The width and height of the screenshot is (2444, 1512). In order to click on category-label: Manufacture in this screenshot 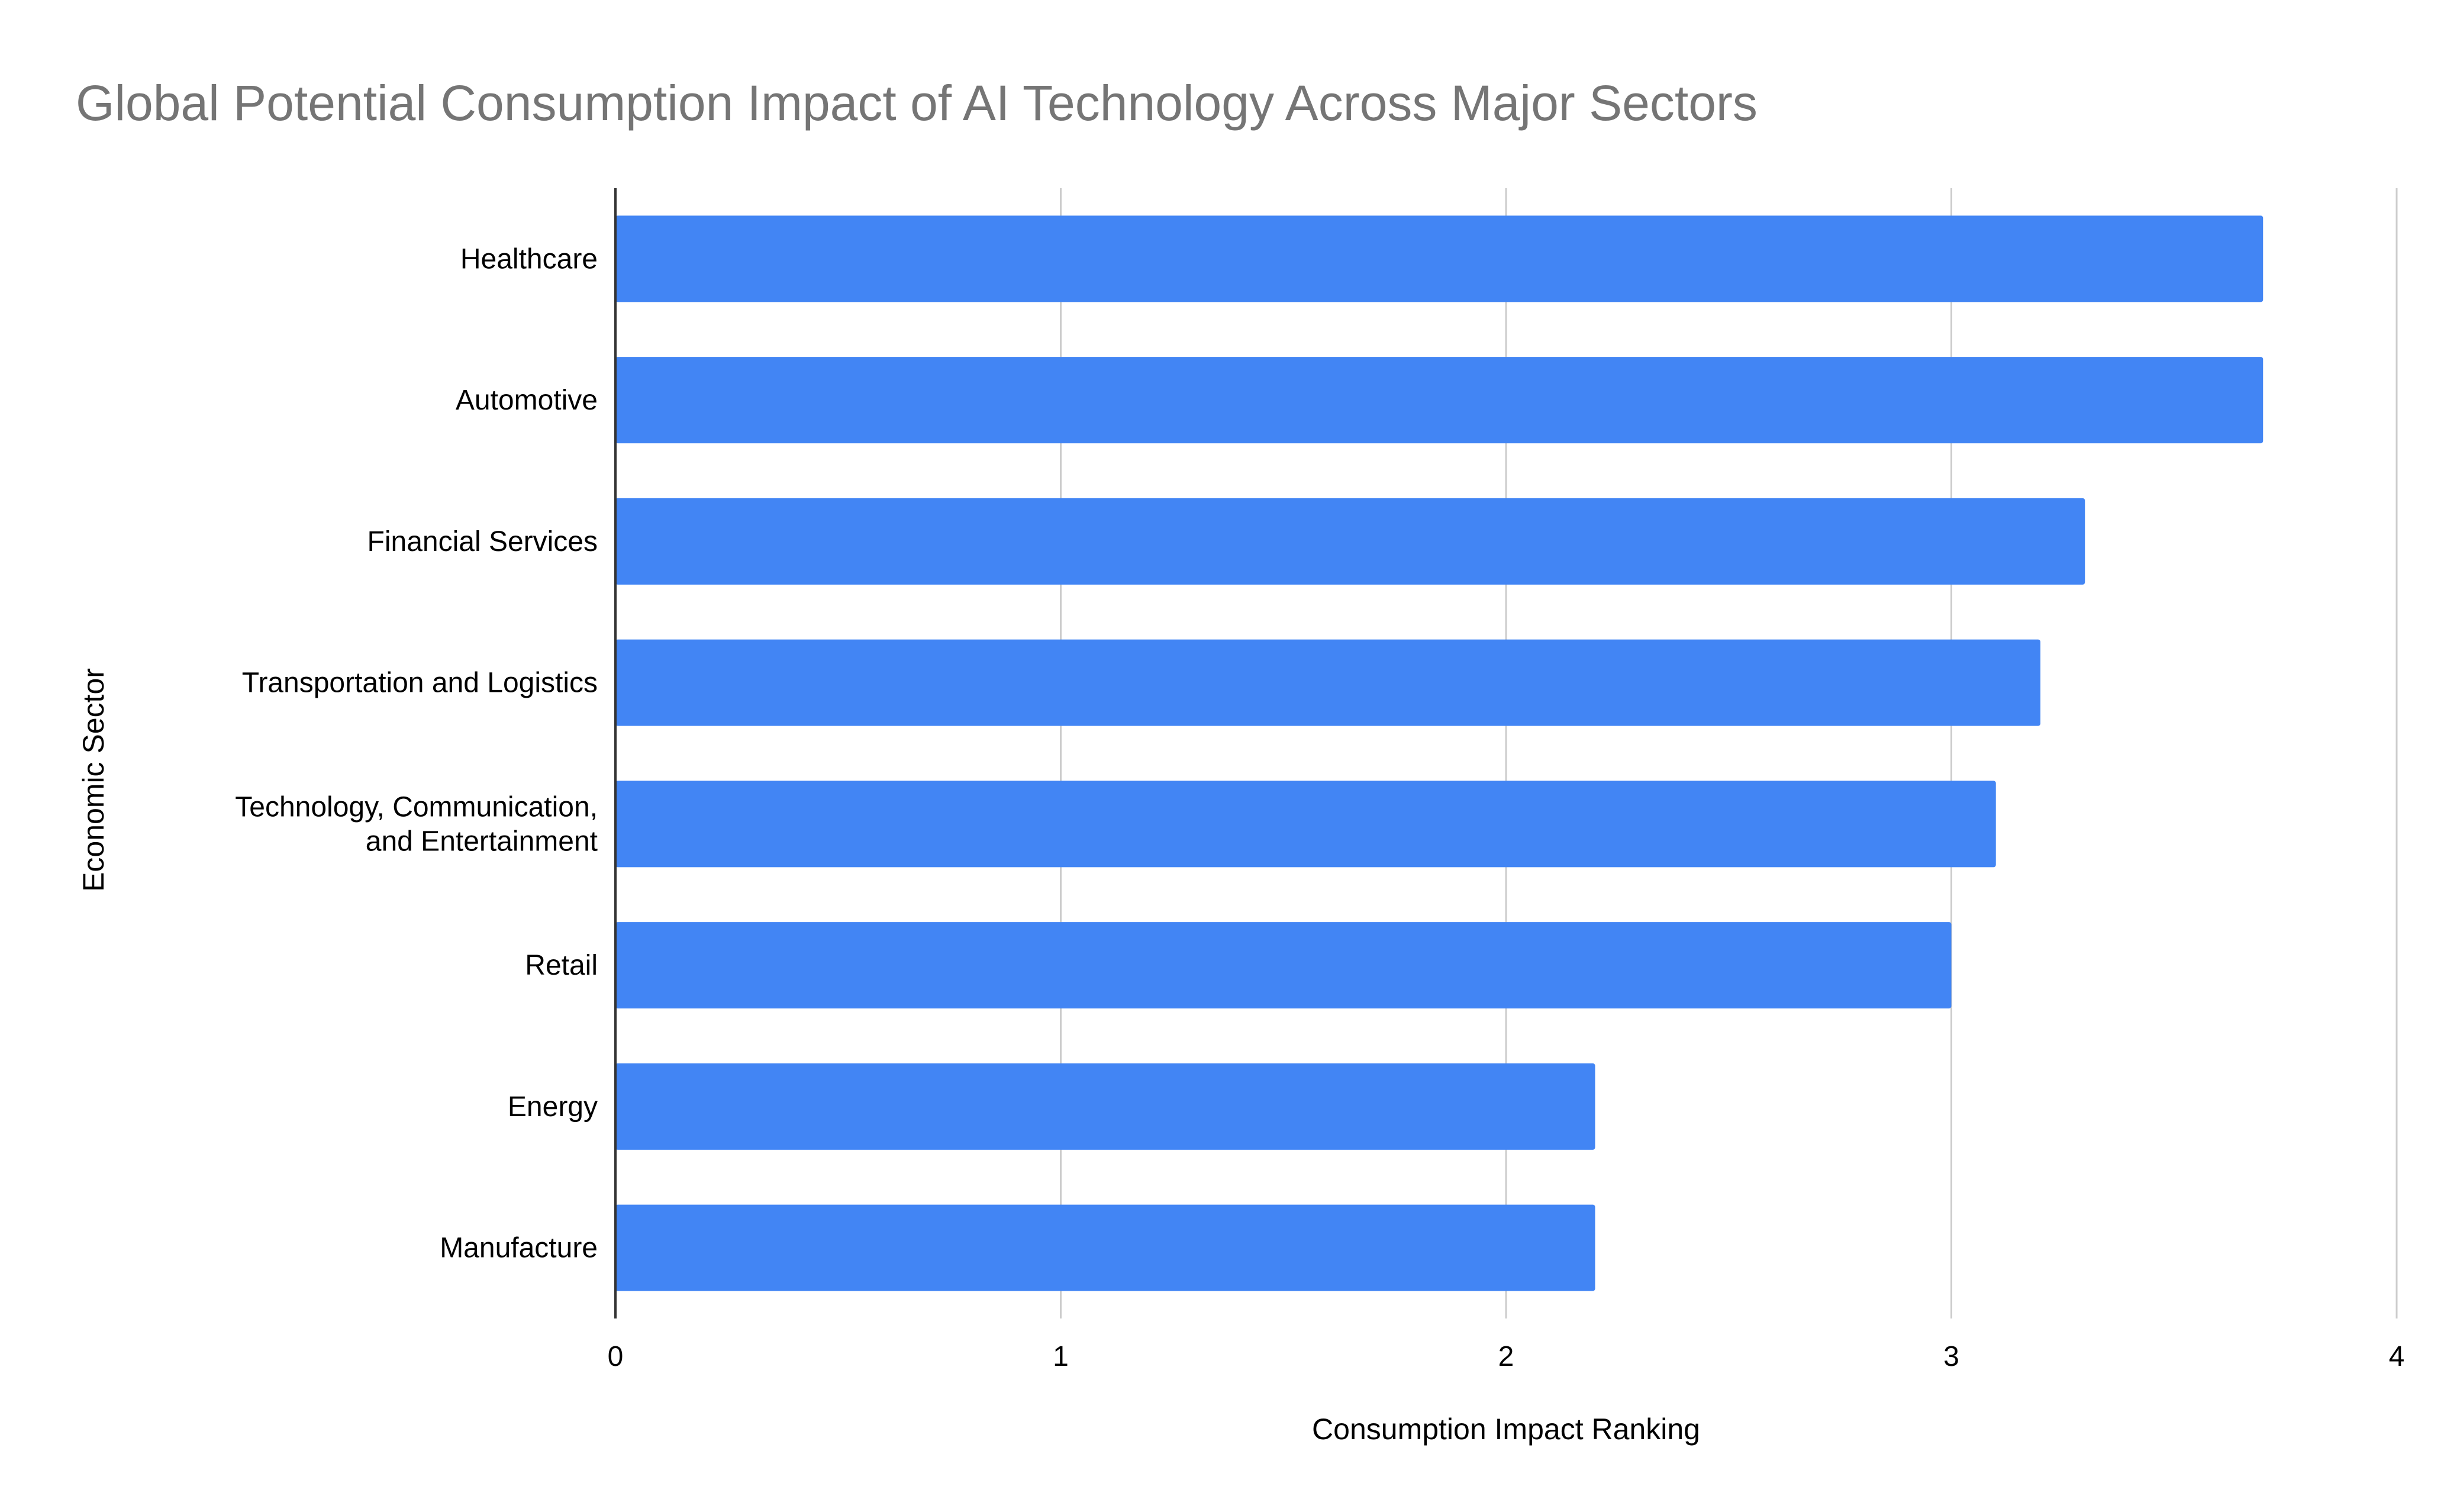, I will do `click(519, 1248)`.